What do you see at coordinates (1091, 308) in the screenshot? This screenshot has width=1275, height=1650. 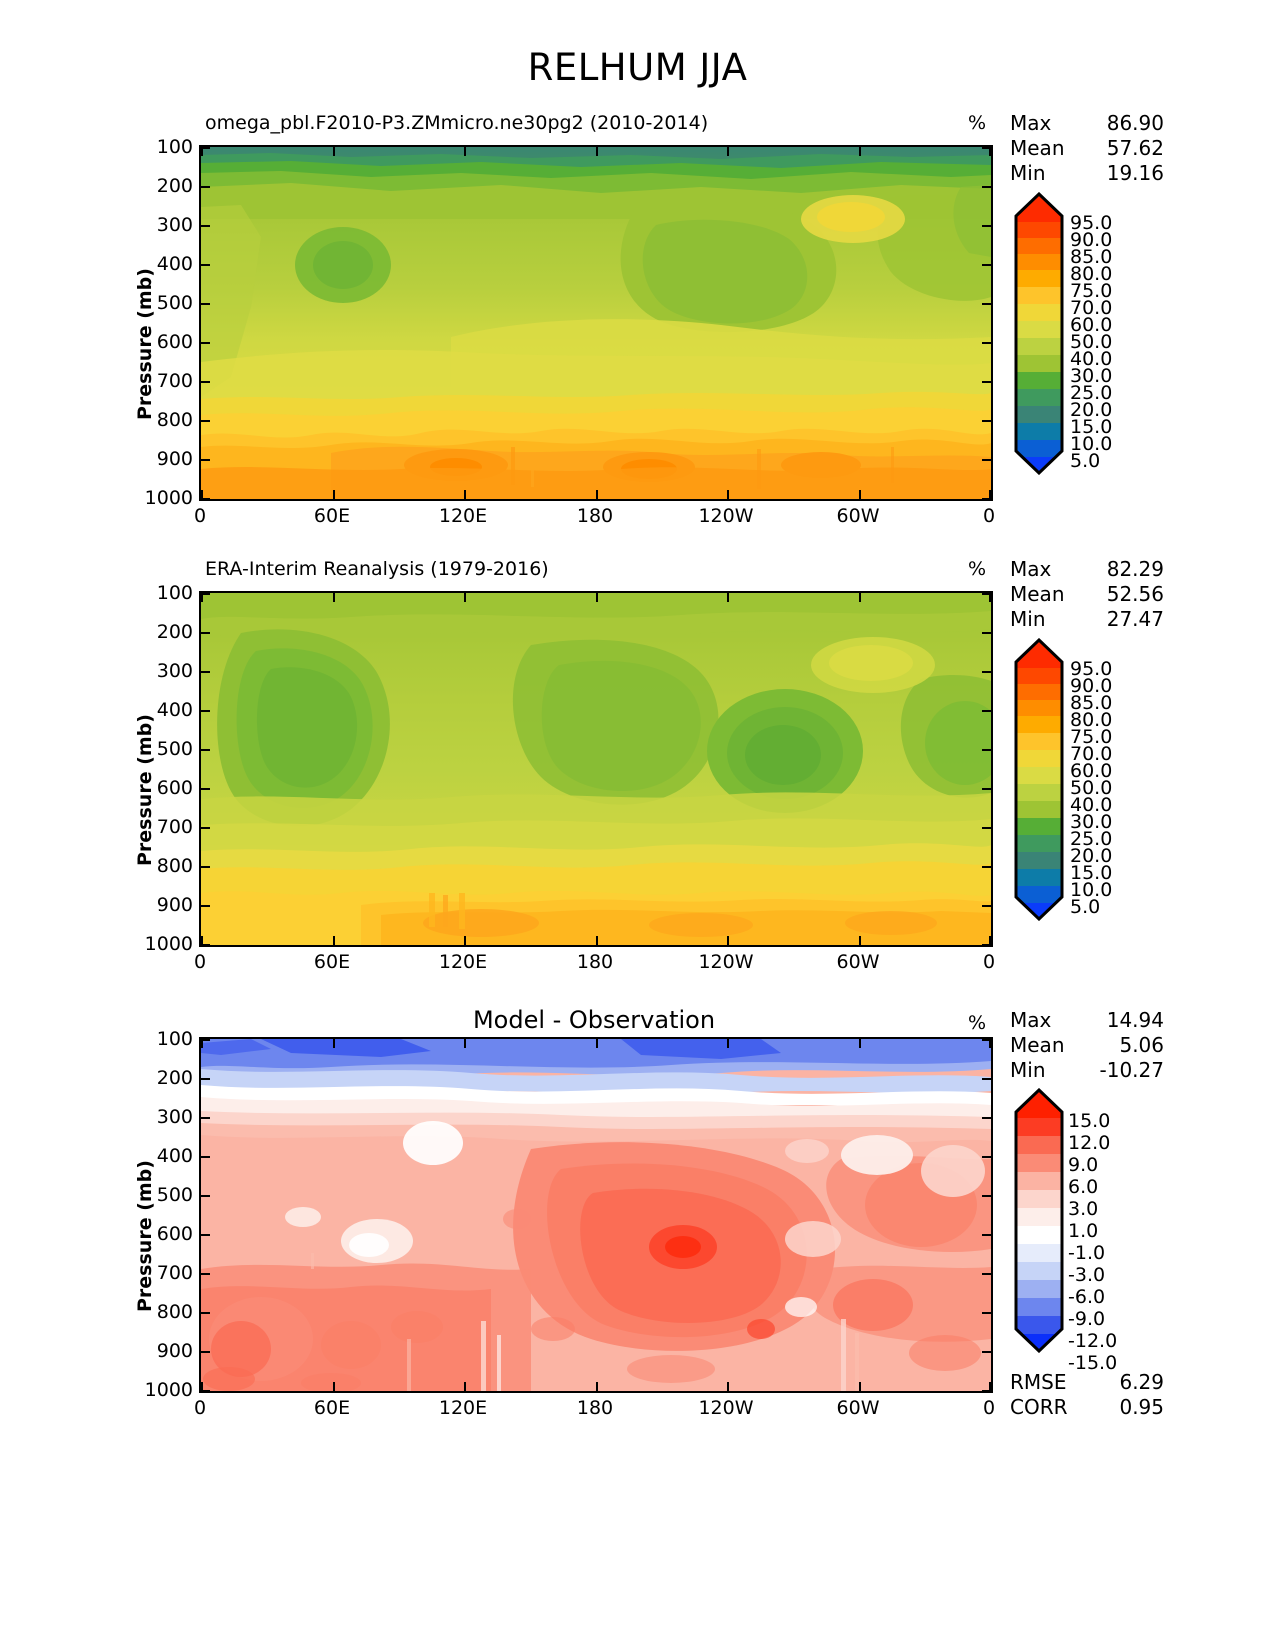 I see `cbar-level: 70.0` at bounding box center [1091, 308].